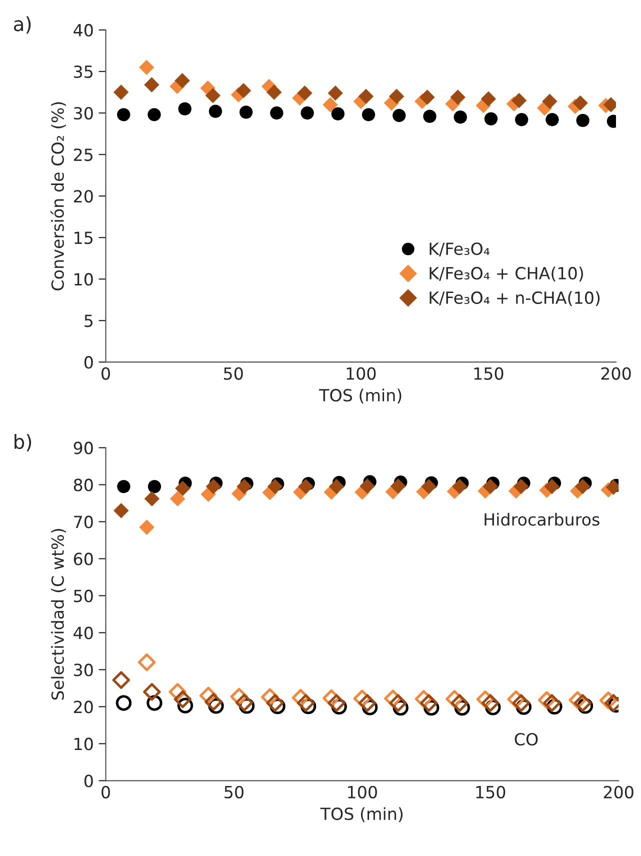 This screenshot has width=641, height=856. I want to click on y-tick-label: 35, so click(83, 71).